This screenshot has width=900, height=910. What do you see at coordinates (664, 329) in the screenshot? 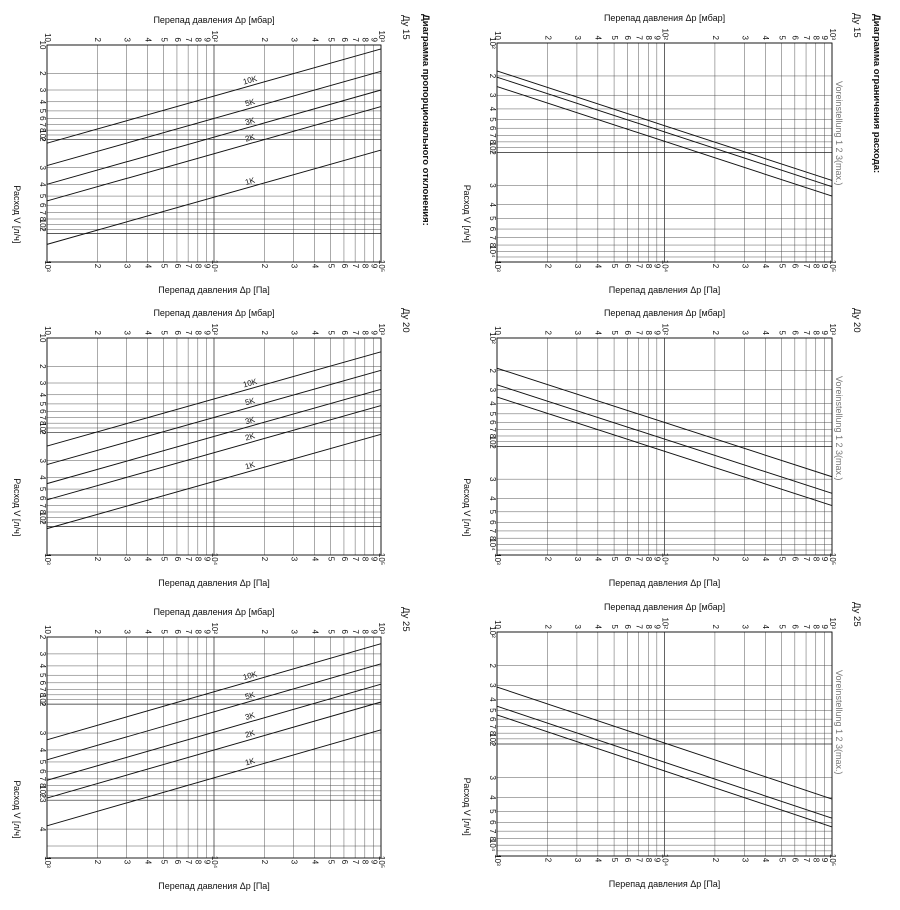
I see `mbar-tick-label: 10²` at bounding box center [664, 329].